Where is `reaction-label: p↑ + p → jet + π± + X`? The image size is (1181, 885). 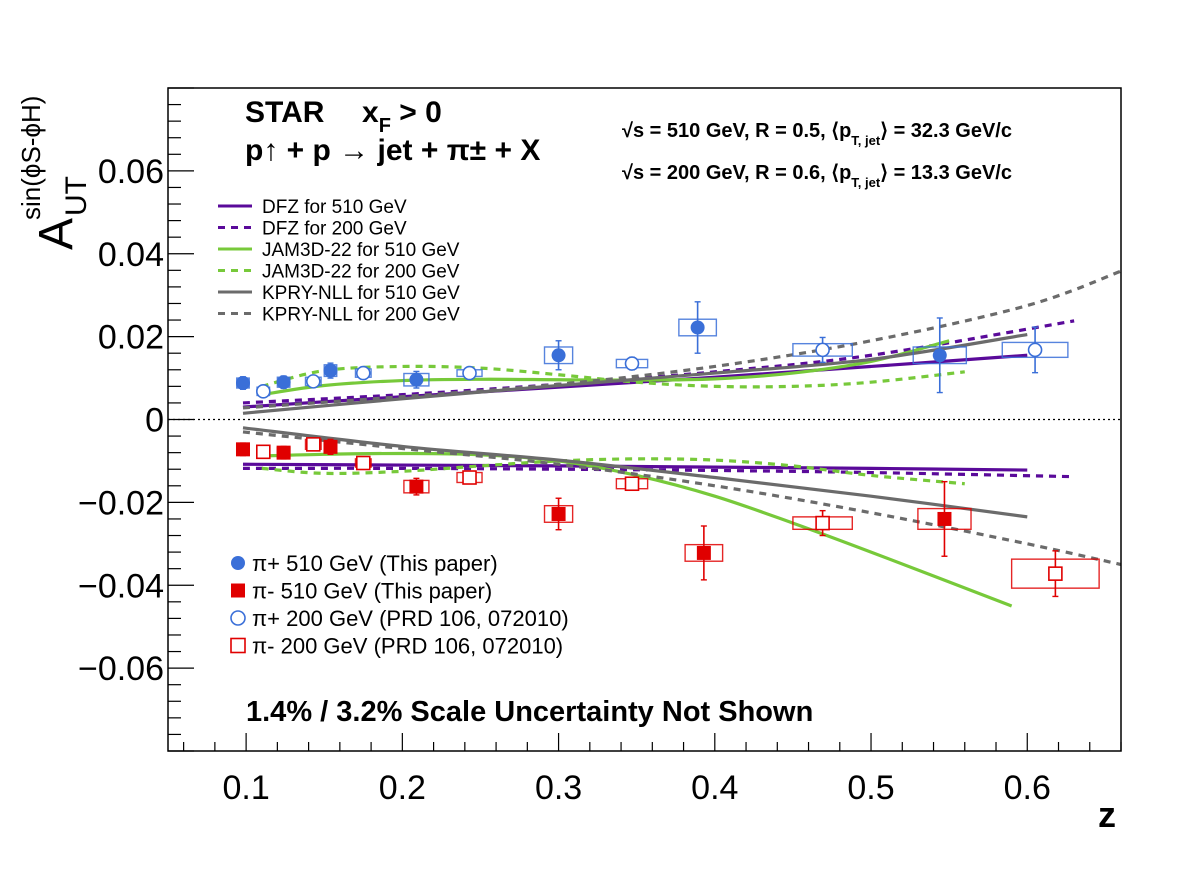
reaction-label: p↑ + p → jet + π± + X is located at coordinates (392, 150).